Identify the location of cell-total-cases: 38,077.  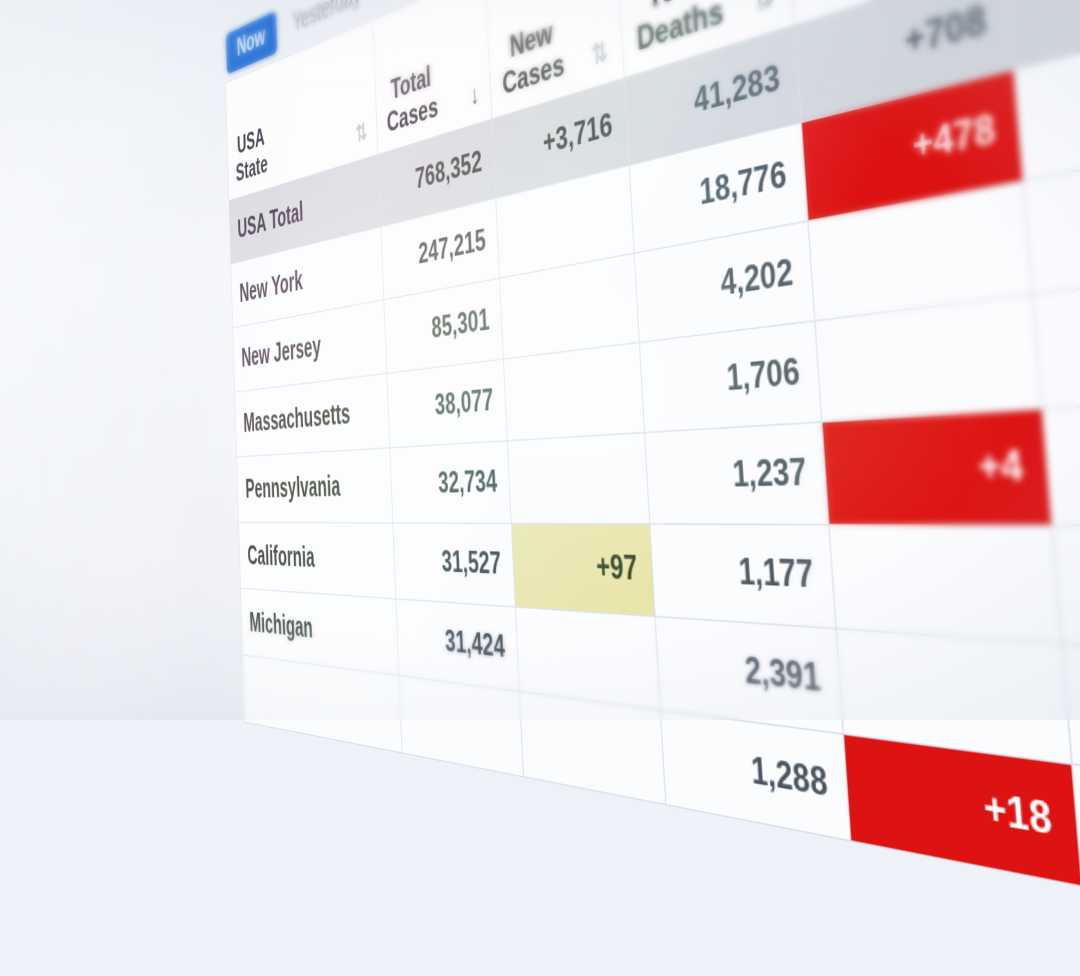
(447, 403).